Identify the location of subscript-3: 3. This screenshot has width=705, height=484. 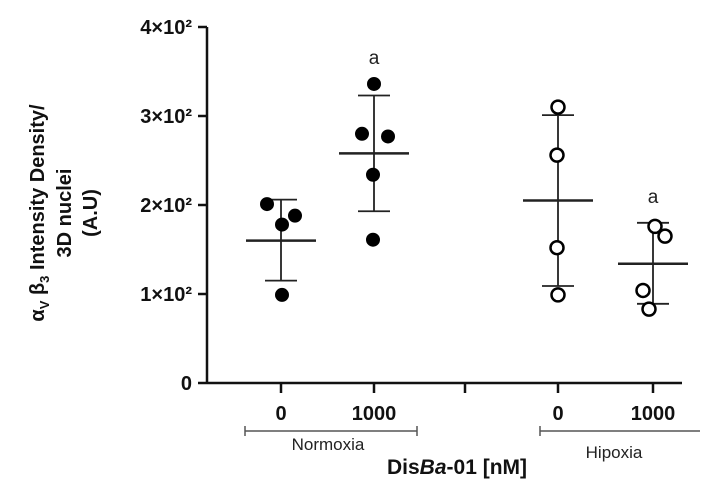
(44, 279).